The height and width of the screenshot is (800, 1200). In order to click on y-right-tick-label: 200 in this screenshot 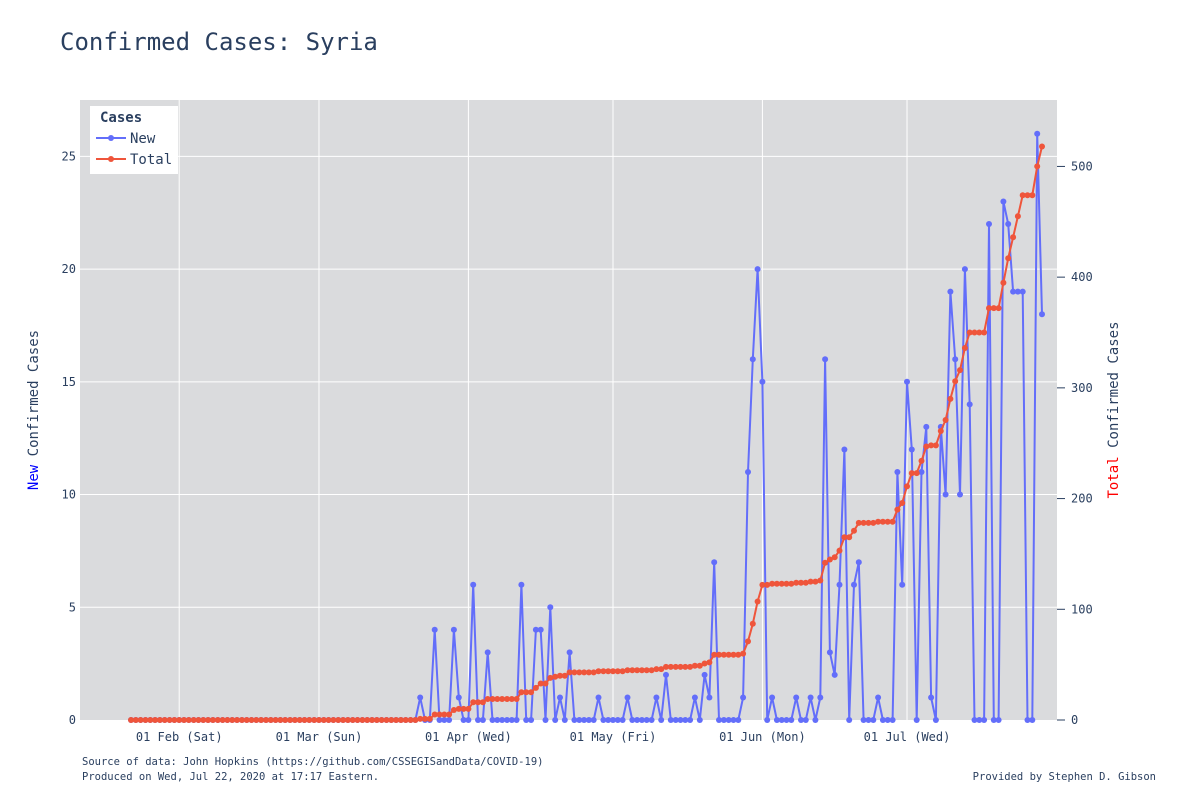, I will do `click(1082, 499)`.